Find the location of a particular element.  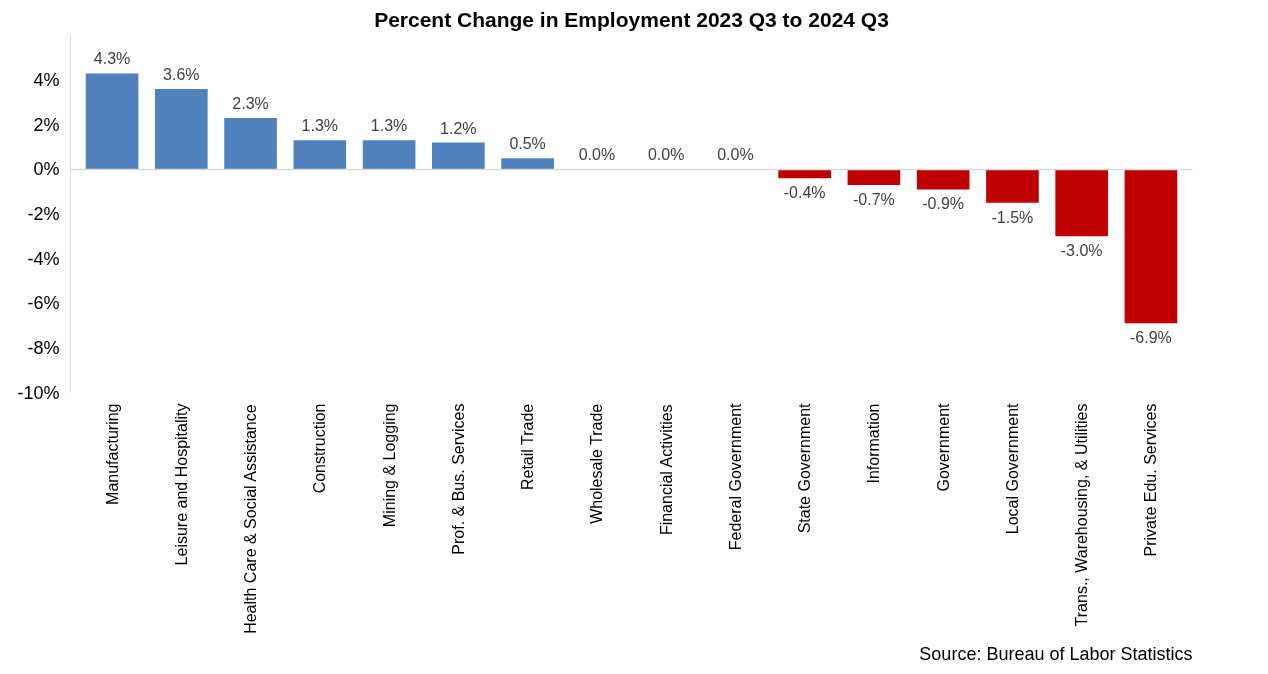

data-label: -0.9% is located at coordinates (943, 204).